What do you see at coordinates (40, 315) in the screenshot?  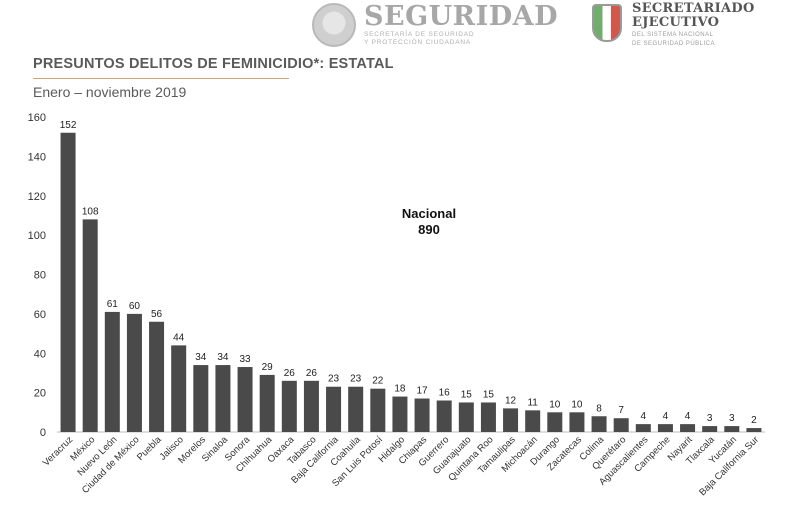 I see `y-tick-label: 60` at bounding box center [40, 315].